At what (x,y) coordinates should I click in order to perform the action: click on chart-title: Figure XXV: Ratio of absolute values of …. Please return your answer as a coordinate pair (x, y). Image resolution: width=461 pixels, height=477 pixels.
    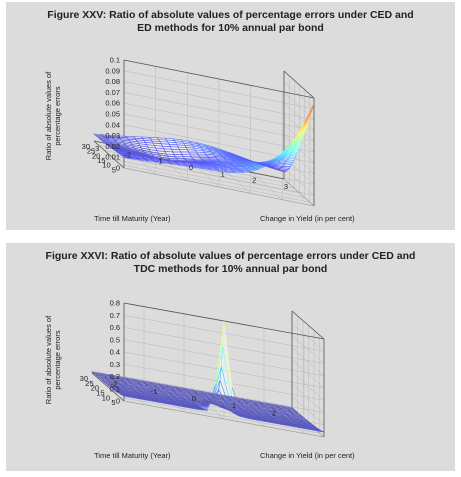
    Looking at the image, I should click on (230, 22).